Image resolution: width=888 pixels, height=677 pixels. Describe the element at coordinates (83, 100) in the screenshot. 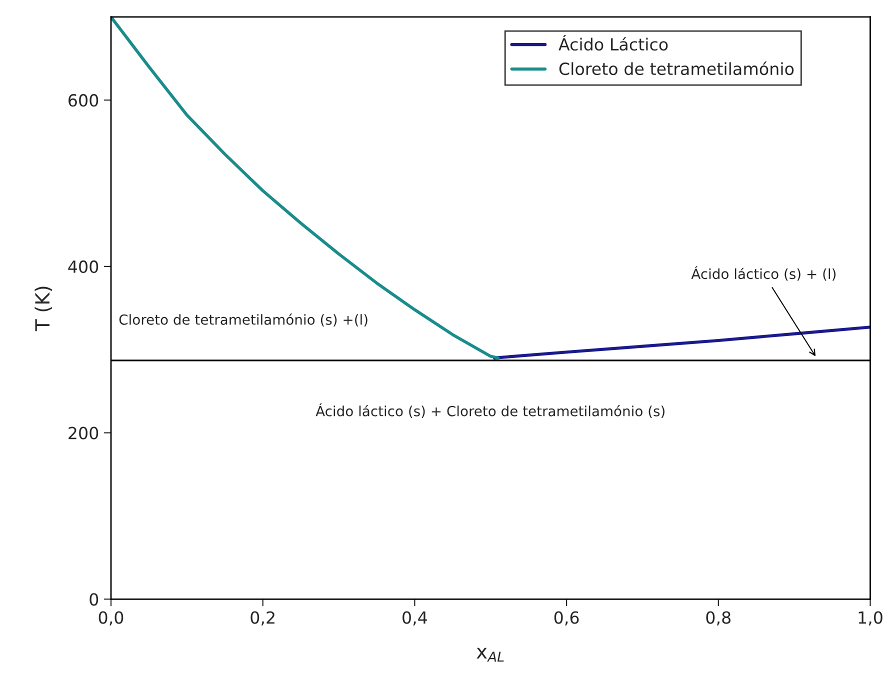

I see `y-tick-label: 600` at that location.